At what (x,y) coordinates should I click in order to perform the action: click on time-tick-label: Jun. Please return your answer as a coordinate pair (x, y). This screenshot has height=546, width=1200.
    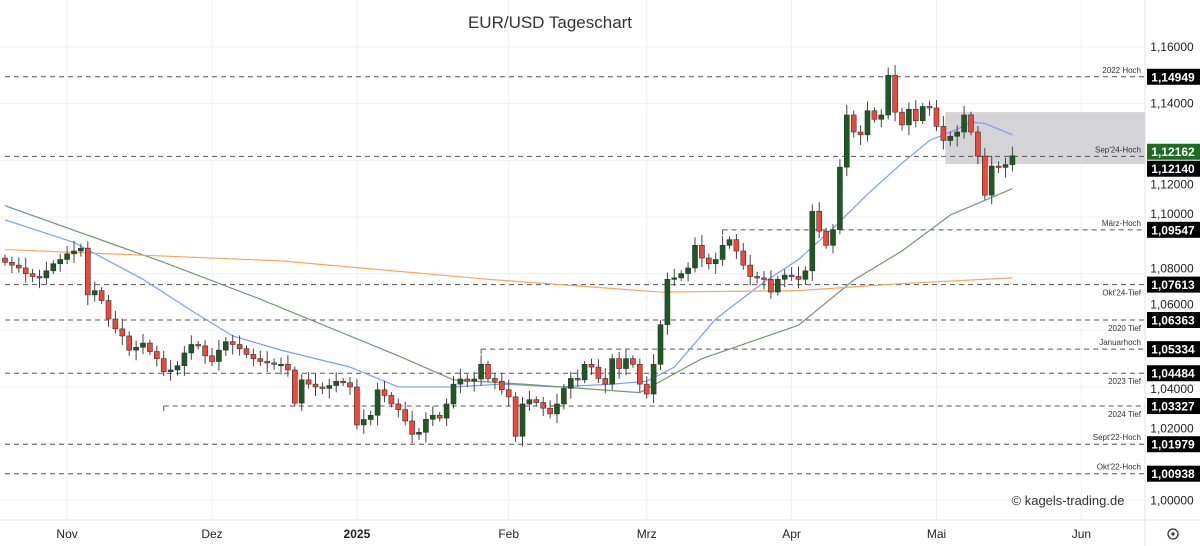
    Looking at the image, I should click on (1081, 534).